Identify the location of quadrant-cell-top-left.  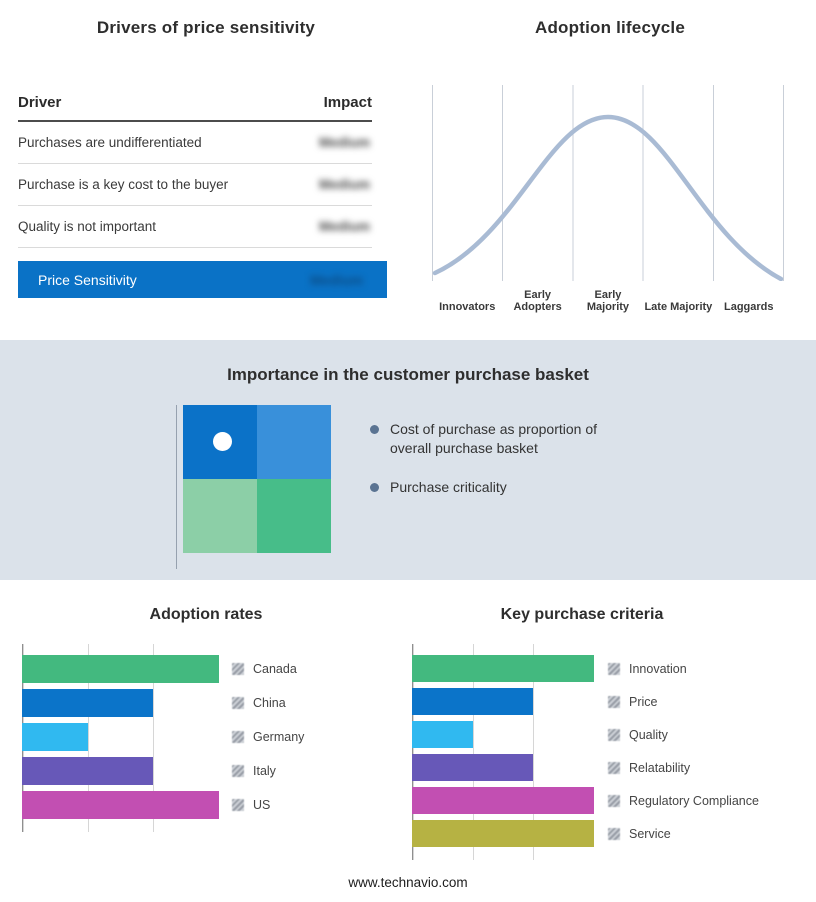
(220, 442).